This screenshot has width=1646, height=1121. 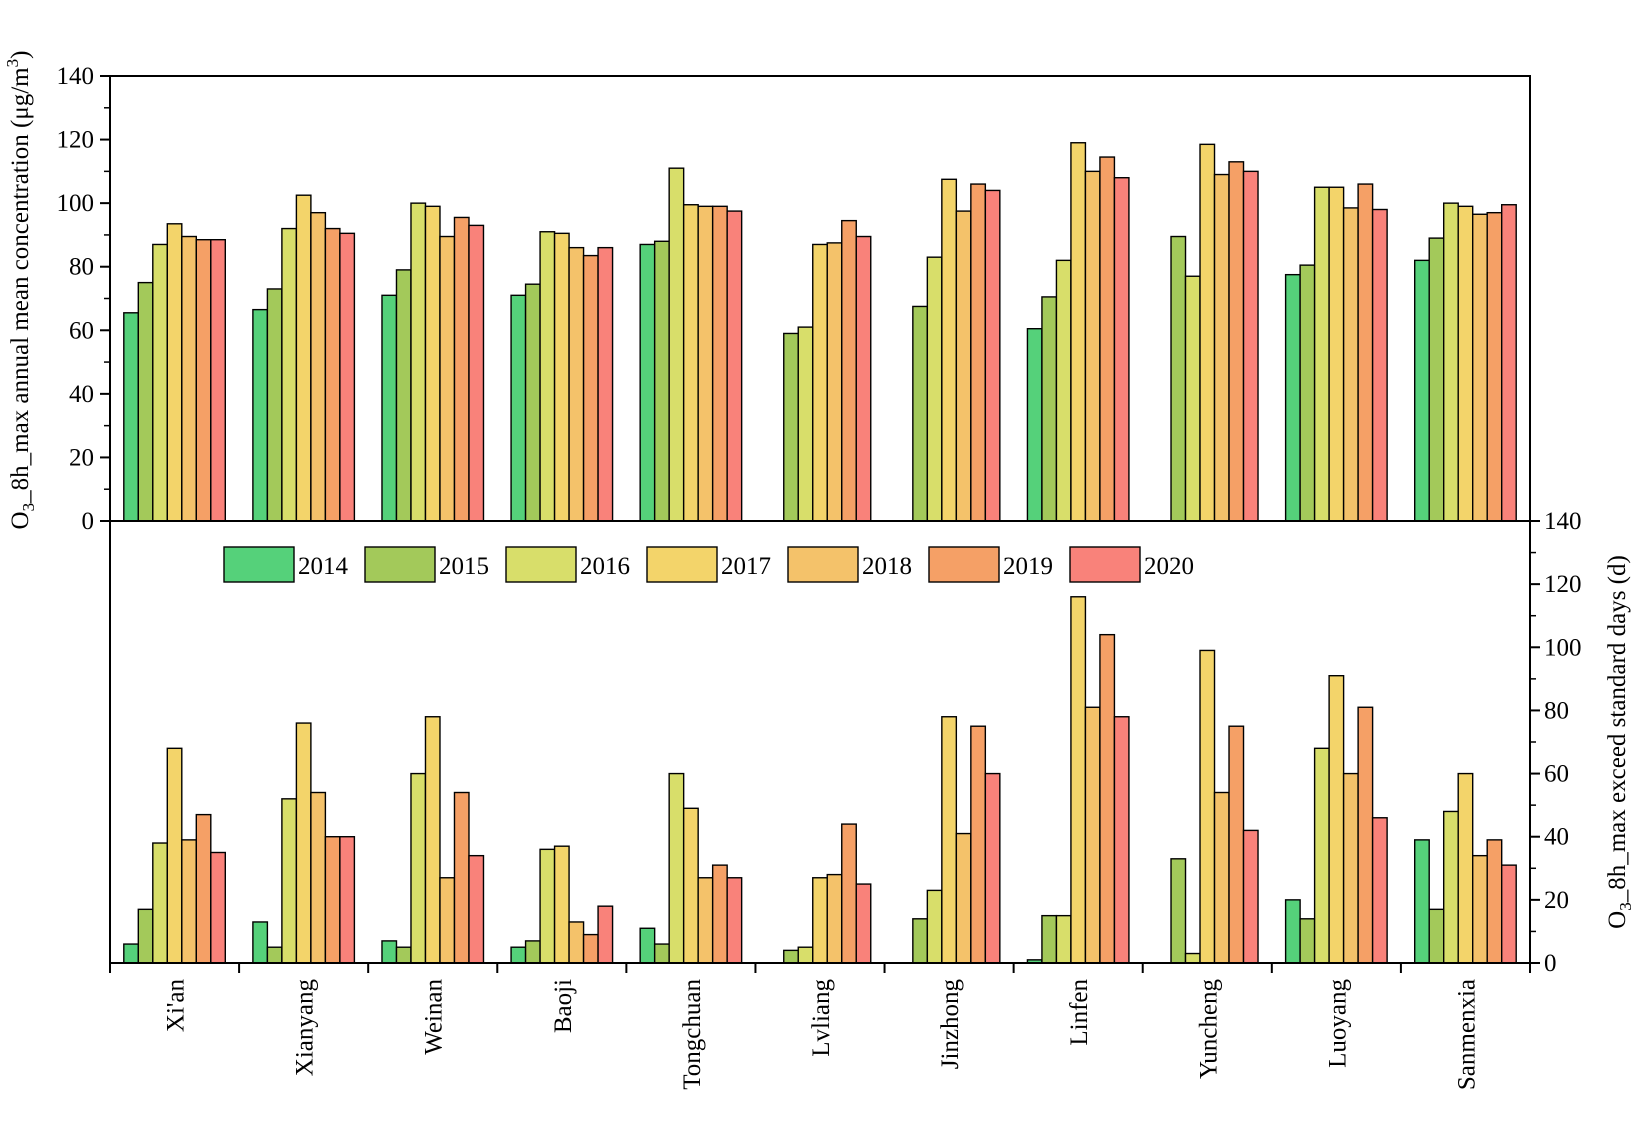 What do you see at coordinates (305, 1028) in the screenshot?
I see `category-label-xianyang: Xianyang` at bounding box center [305, 1028].